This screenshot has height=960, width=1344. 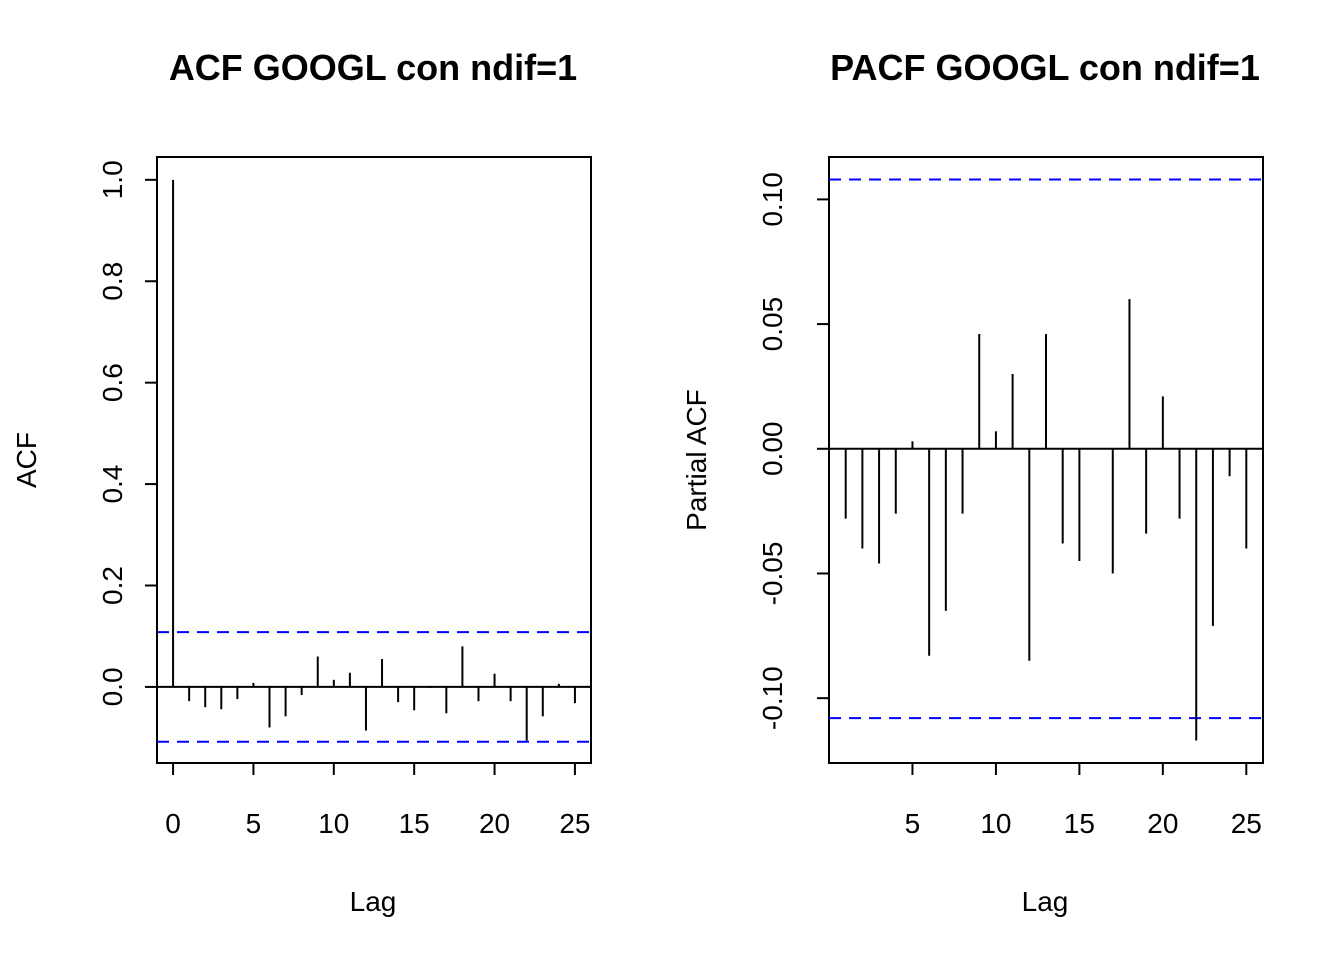 I want to click on acf-x-tick-label-15: 15, so click(x=414, y=823).